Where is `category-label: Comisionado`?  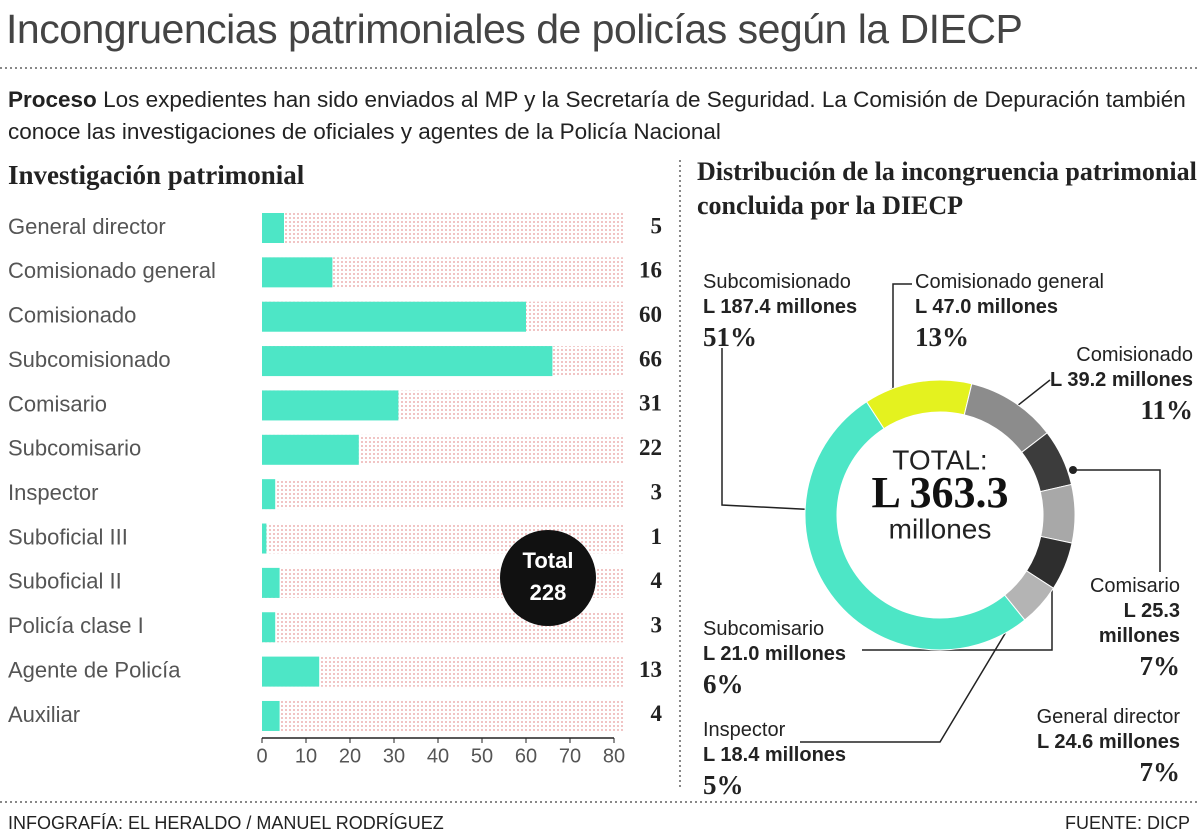
category-label: Comisionado is located at coordinates (72, 315).